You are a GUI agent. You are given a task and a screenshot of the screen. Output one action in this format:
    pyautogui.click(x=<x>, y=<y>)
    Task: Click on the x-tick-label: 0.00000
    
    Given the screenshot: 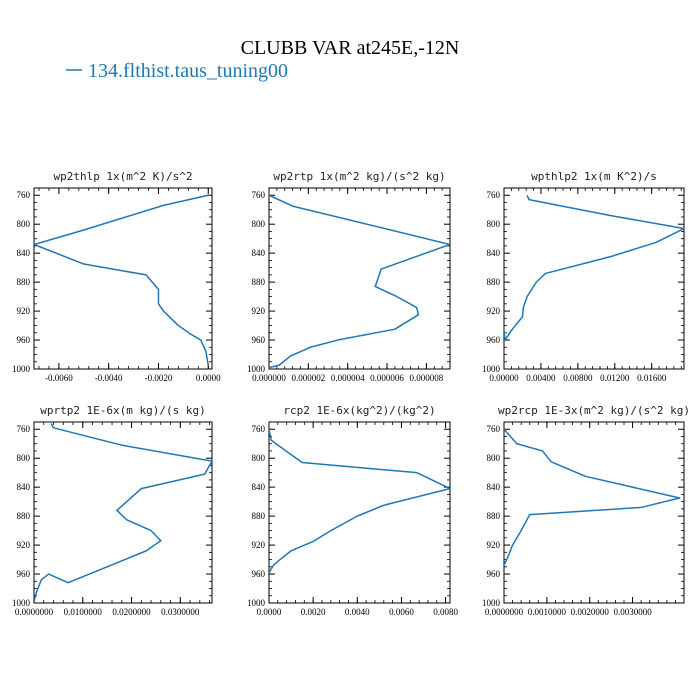 What is the action you would take?
    pyautogui.click(x=504, y=378)
    